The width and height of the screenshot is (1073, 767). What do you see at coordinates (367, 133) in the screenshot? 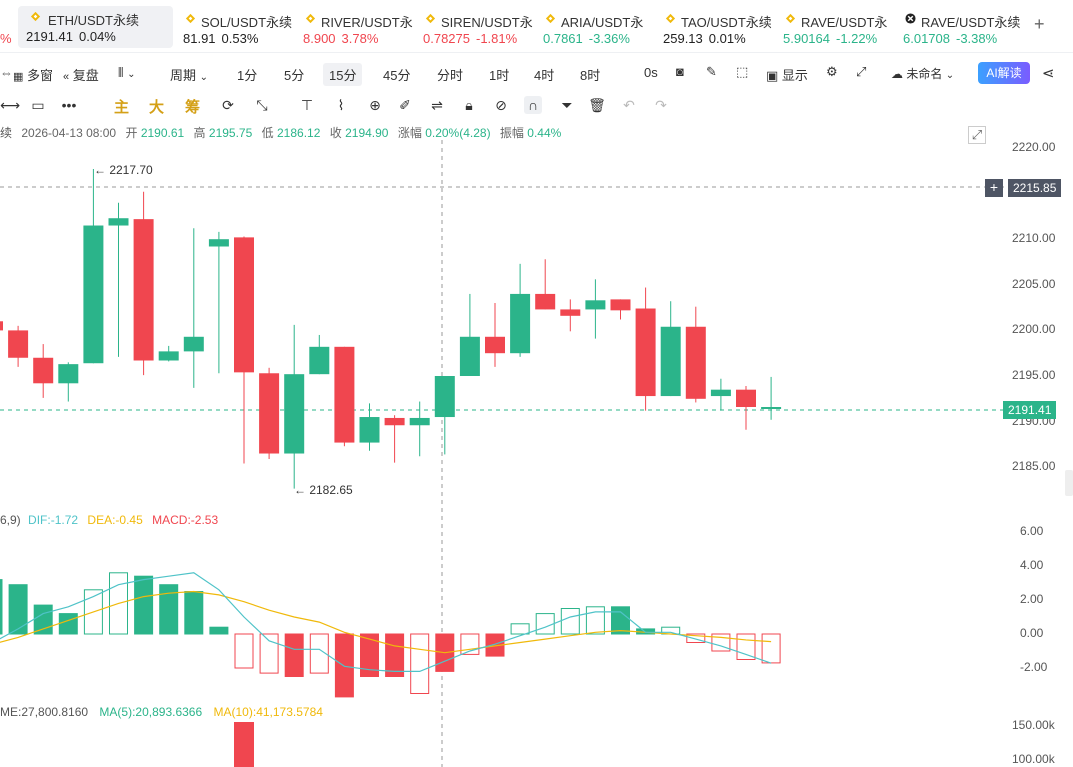
I see `close-value: 2194.90` at bounding box center [367, 133].